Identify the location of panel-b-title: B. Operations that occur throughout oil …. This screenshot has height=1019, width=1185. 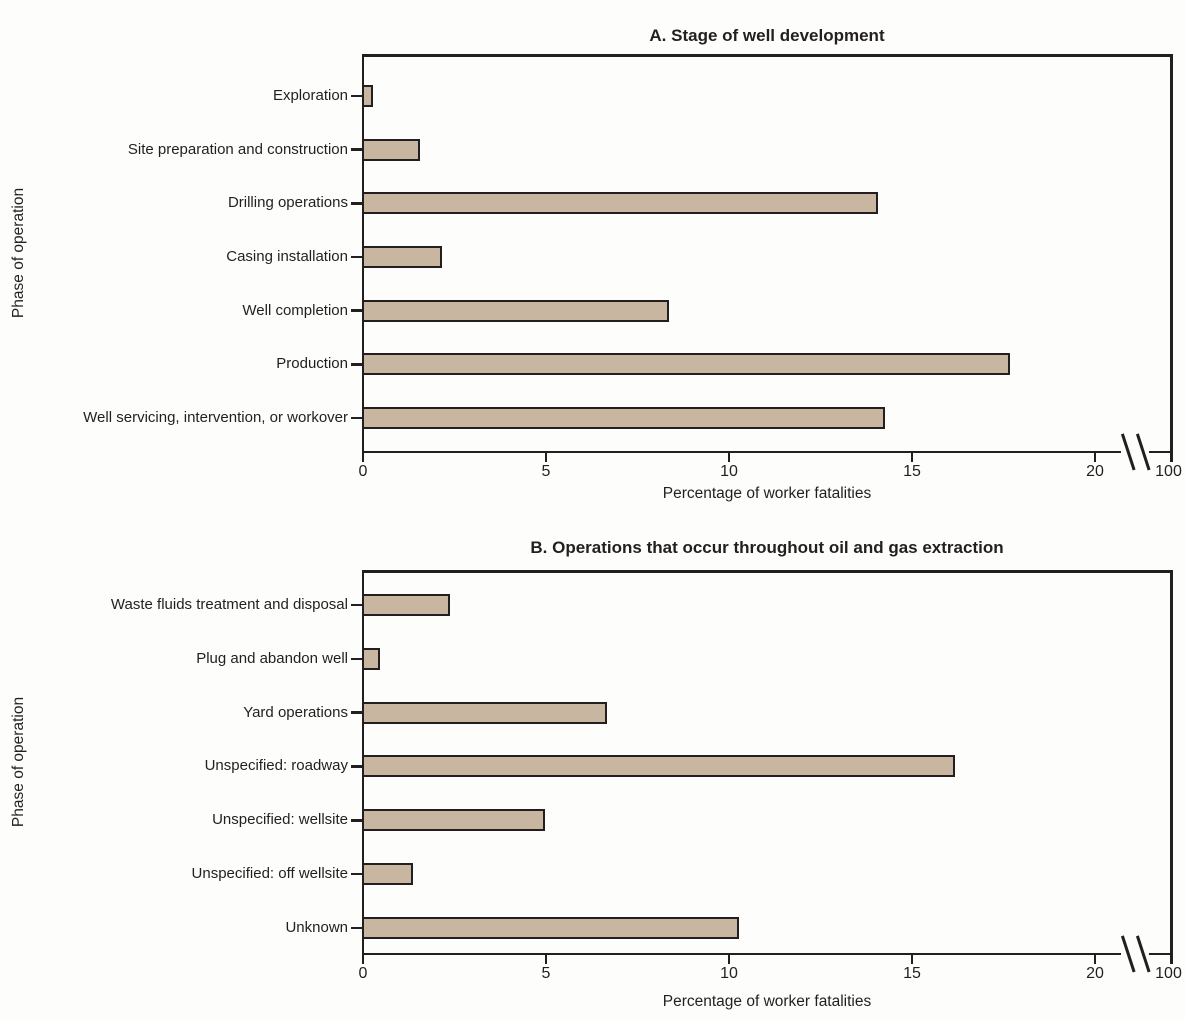
(767, 547).